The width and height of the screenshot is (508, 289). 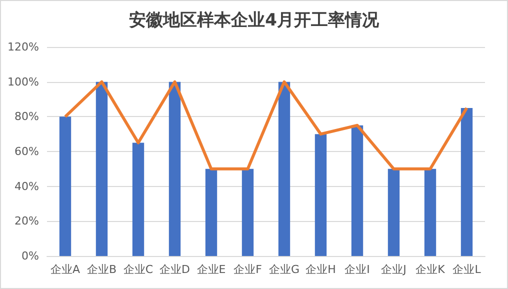 What do you see at coordinates (284, 269) in the screenshot?
I see `x-tick-label: 企业G` at bounding box center [284, 269].